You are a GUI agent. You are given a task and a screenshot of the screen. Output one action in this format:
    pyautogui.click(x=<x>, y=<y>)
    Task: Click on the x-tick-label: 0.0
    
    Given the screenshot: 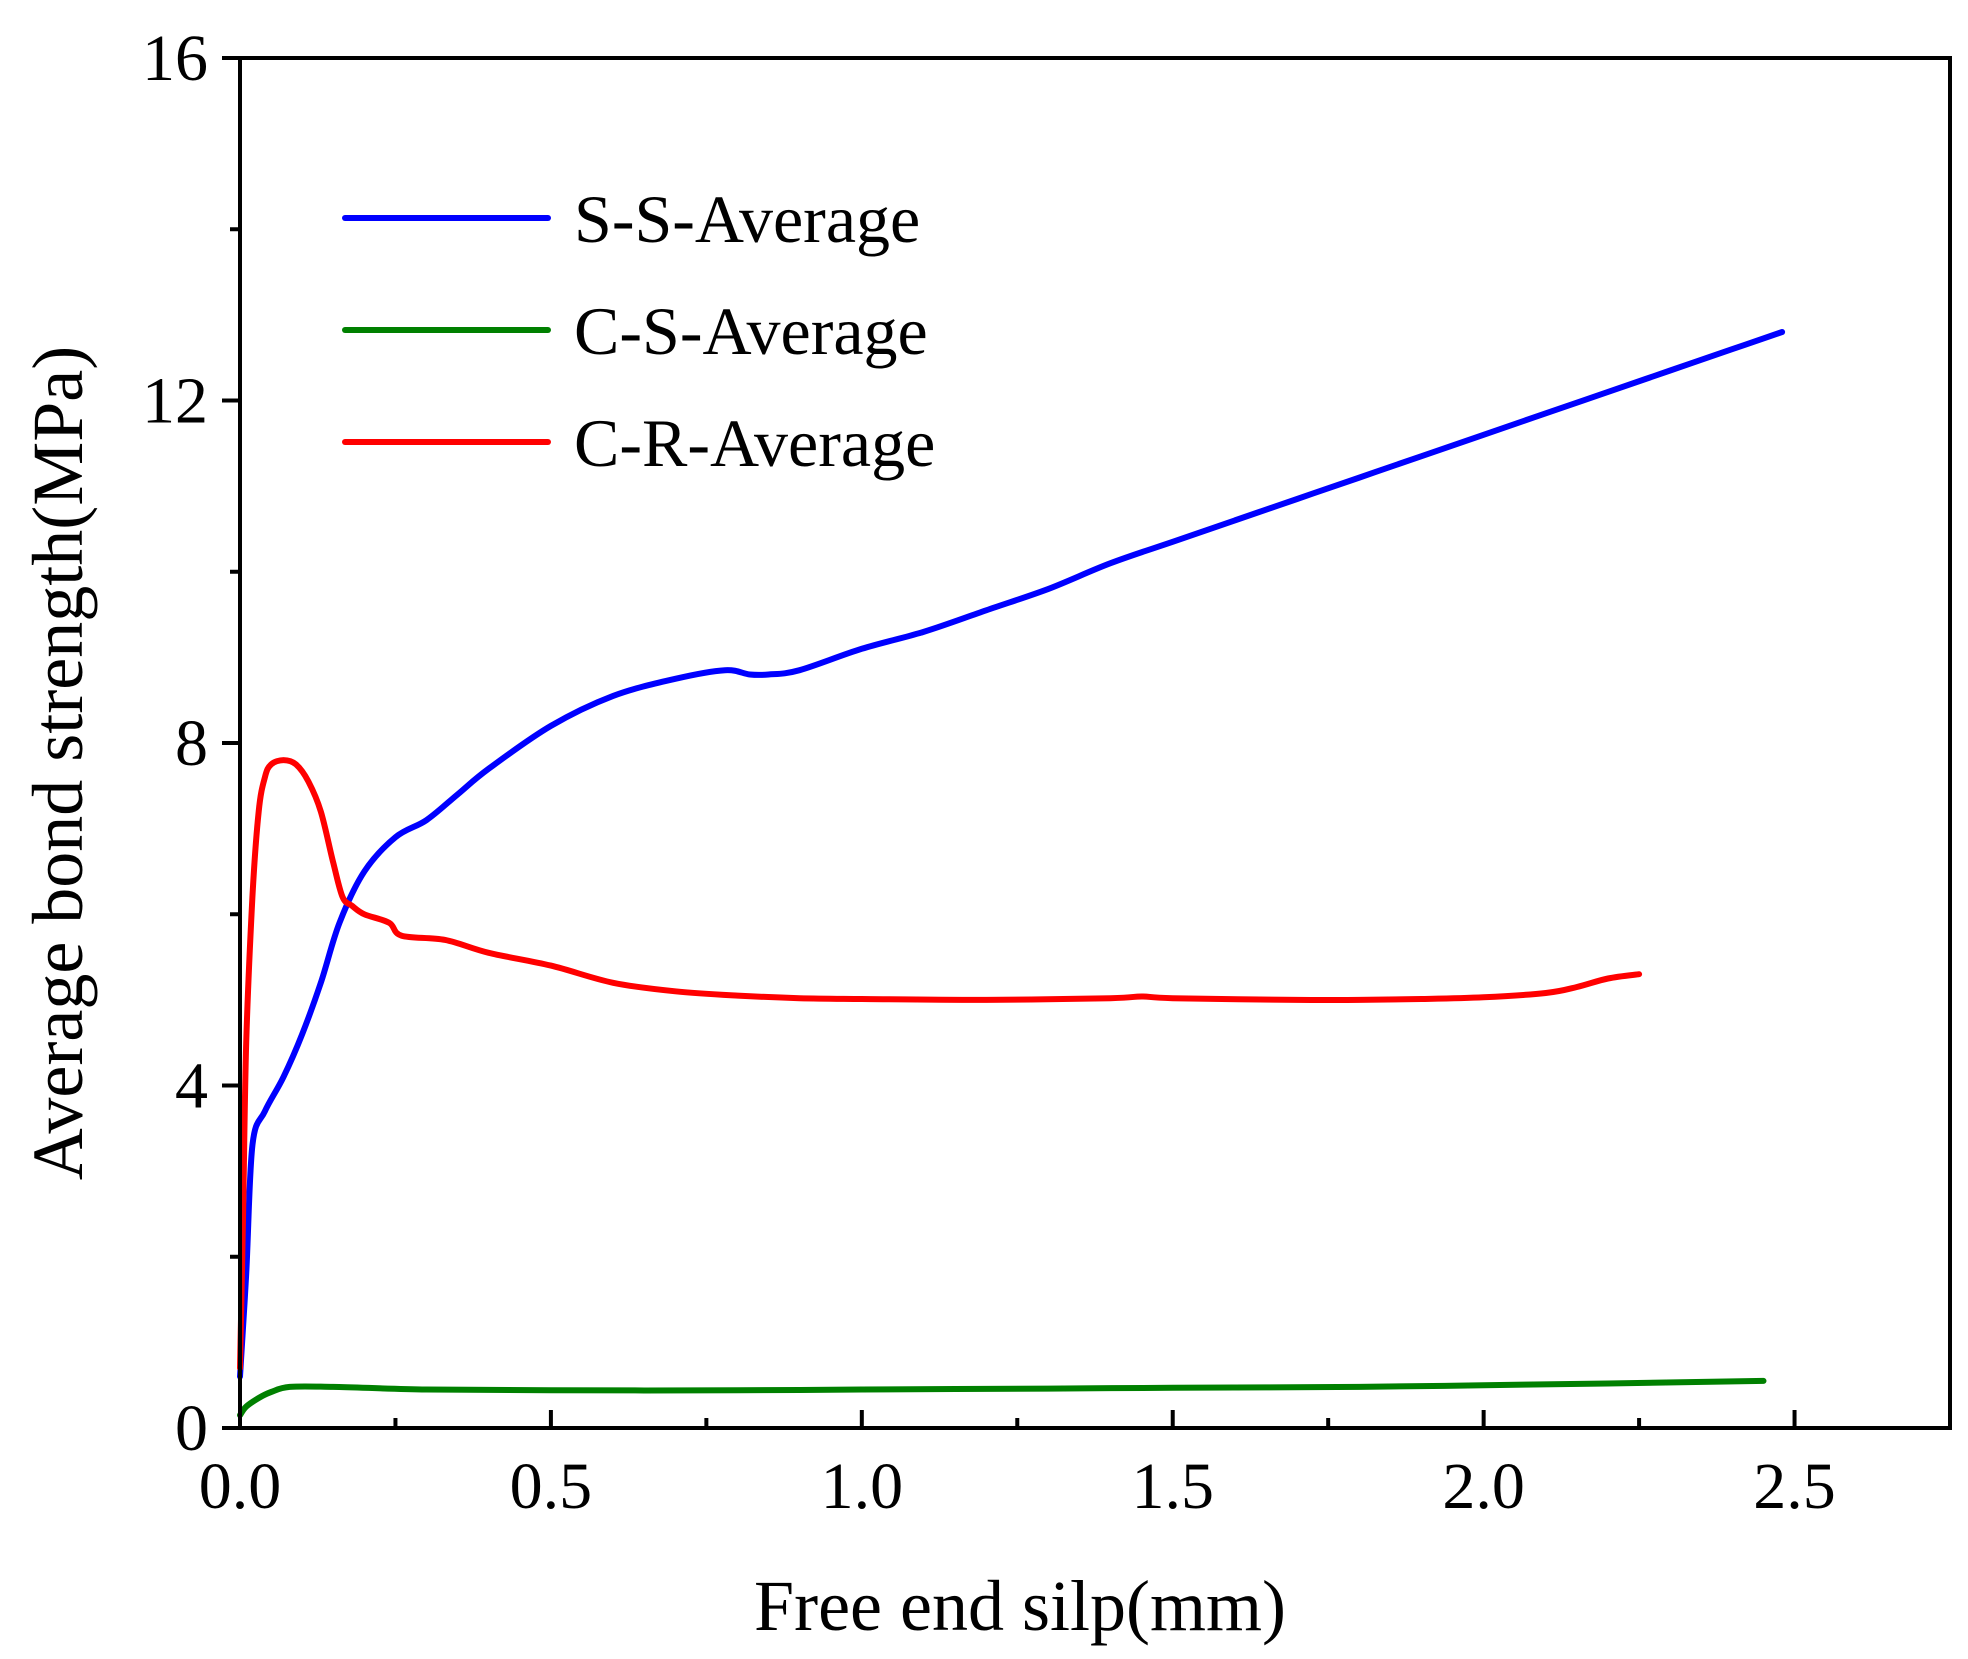 What is the action you would take?
    pyautogui.click(x=240, y=1486)
    